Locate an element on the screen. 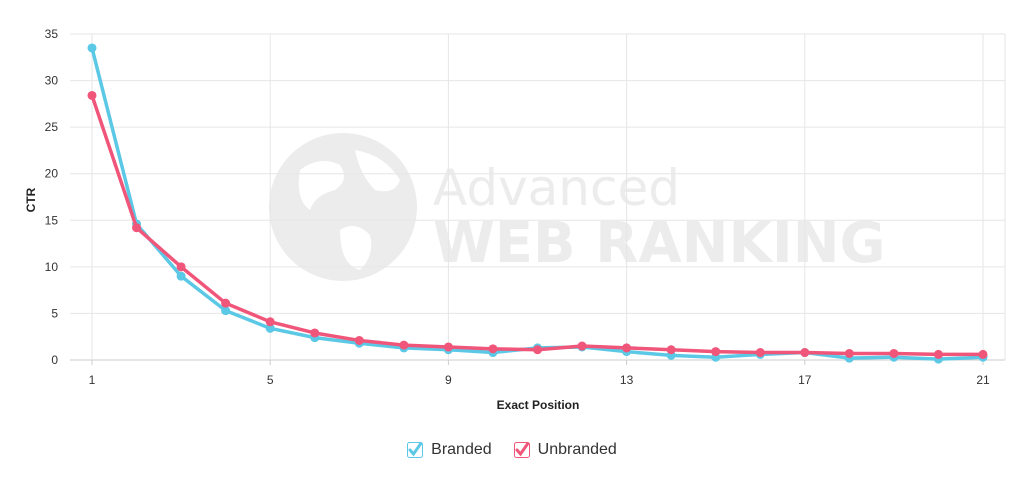  y-tick-label: 30 is located at coordinates (52, 81).